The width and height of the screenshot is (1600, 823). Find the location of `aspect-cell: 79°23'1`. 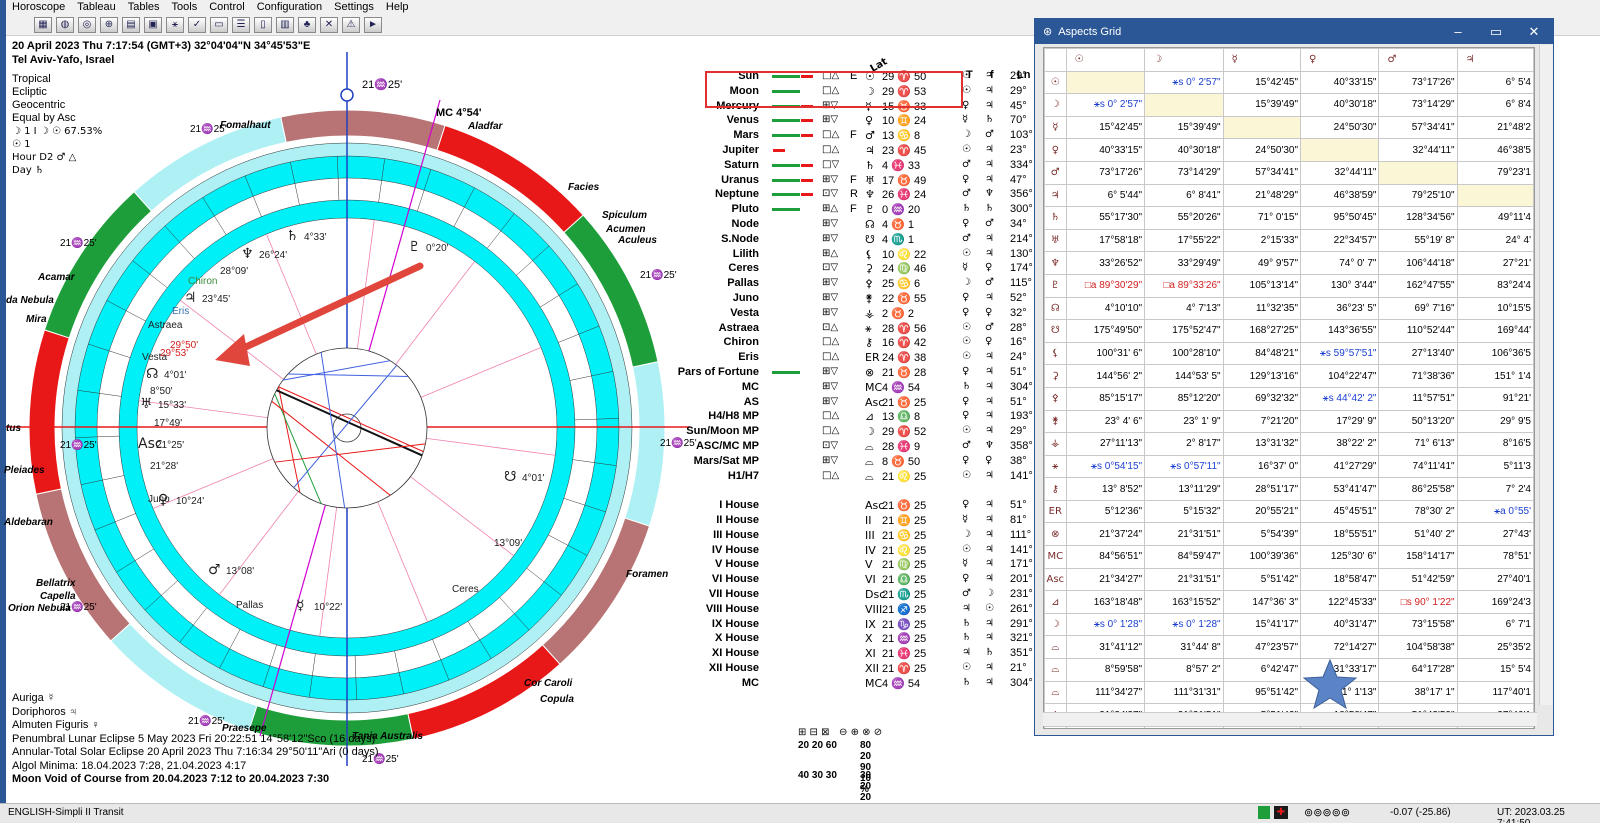

aspect-cell: 79°23'1 is located at coordinates (1495, 172).